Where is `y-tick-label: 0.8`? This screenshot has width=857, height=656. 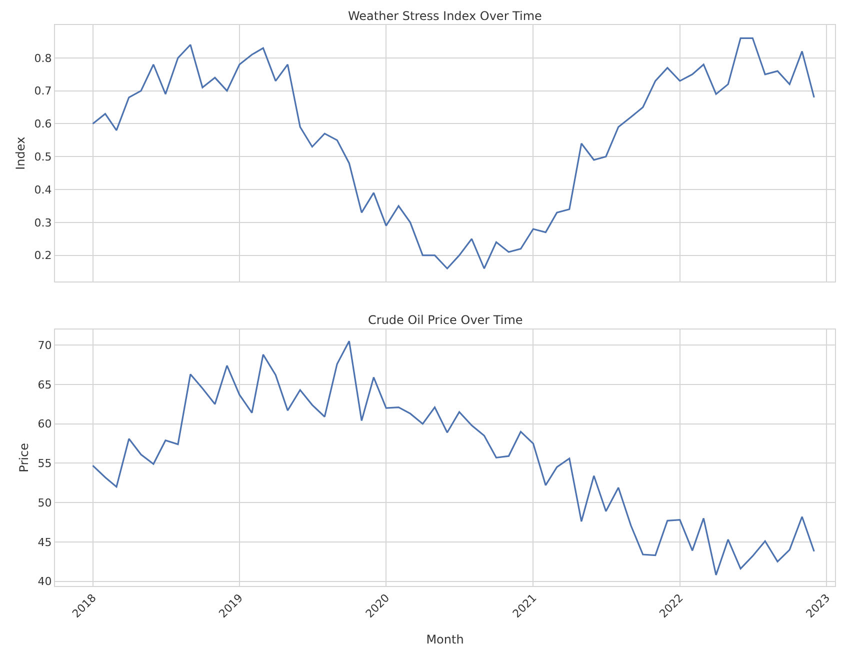 y-tick-label: 0.8 is located at coordinates (43, 58).